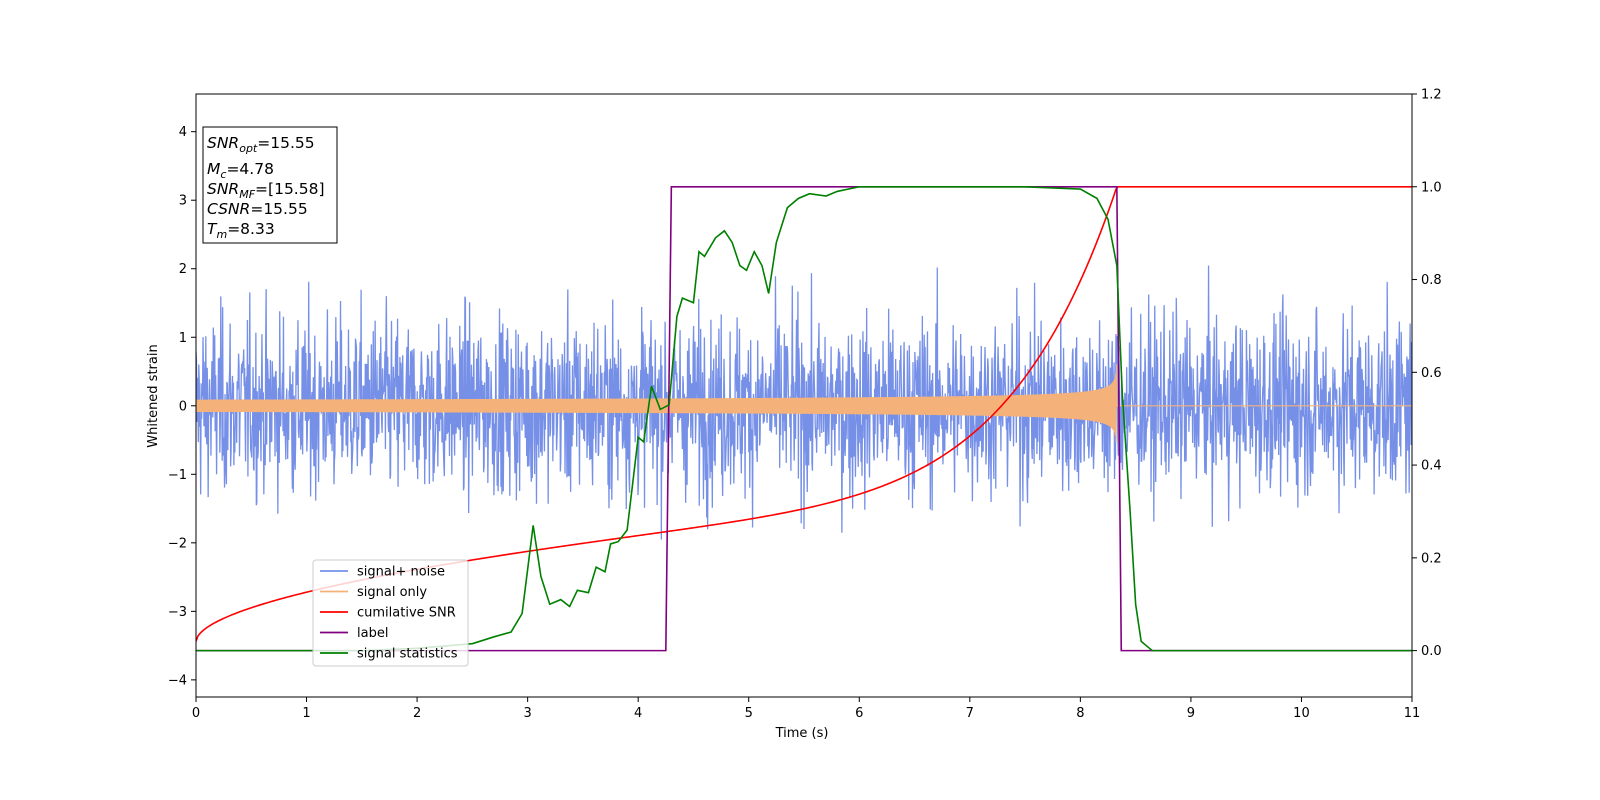 The width and height of the screenshot is (1600, 800). Describe the element at coordinates (177, 680) in the screenshot. I see `y-tick-label: −4` at that location.